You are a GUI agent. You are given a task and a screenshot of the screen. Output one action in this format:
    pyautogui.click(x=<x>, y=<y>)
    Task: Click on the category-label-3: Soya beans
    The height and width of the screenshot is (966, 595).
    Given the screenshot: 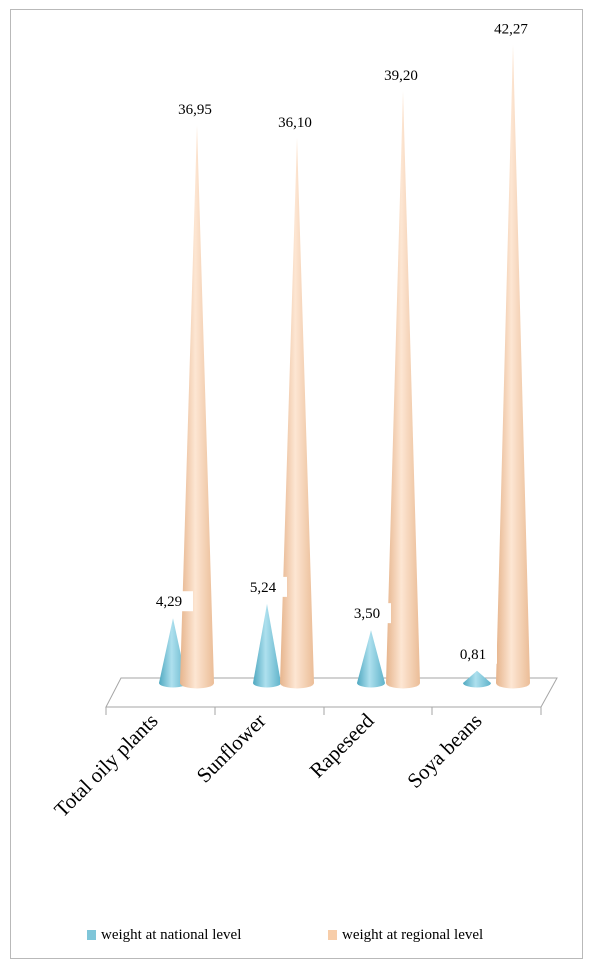 What is the action you would take?
    pyautogui.click(x=444, y=751)
    